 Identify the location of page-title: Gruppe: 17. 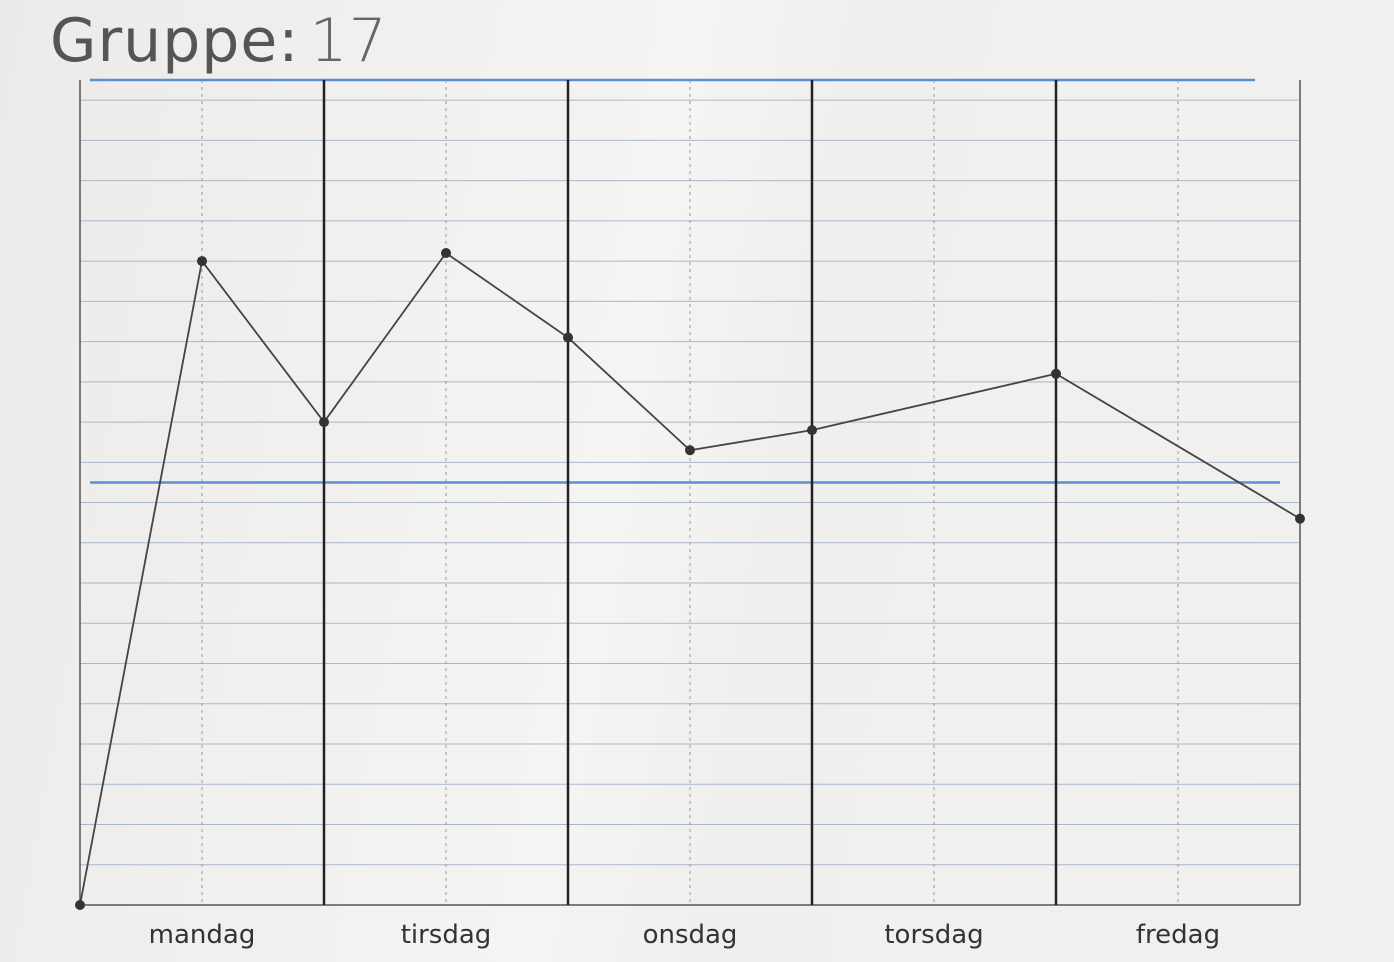
(219, 41).